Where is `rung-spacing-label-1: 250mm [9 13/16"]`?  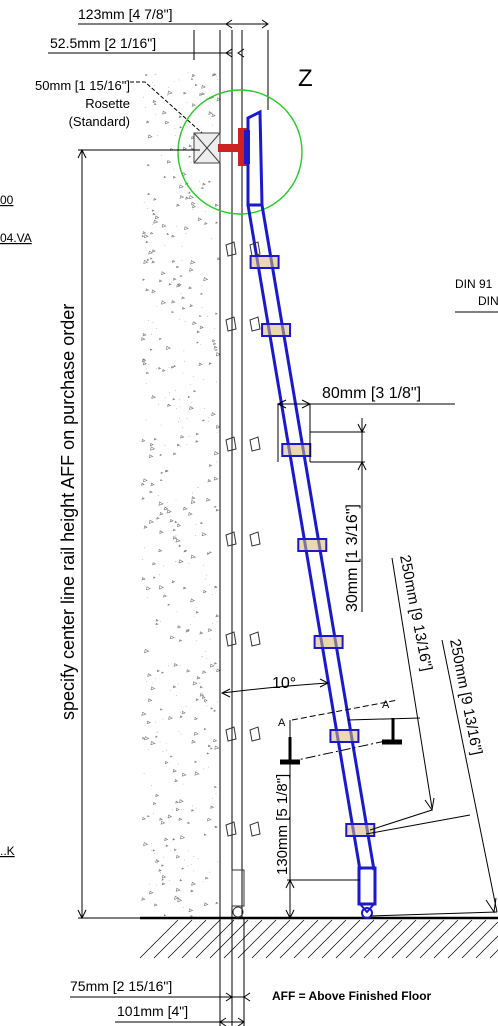 rung-spacing-label-1: 250mm [9 13/16"] is located at coordinates (415, 613).